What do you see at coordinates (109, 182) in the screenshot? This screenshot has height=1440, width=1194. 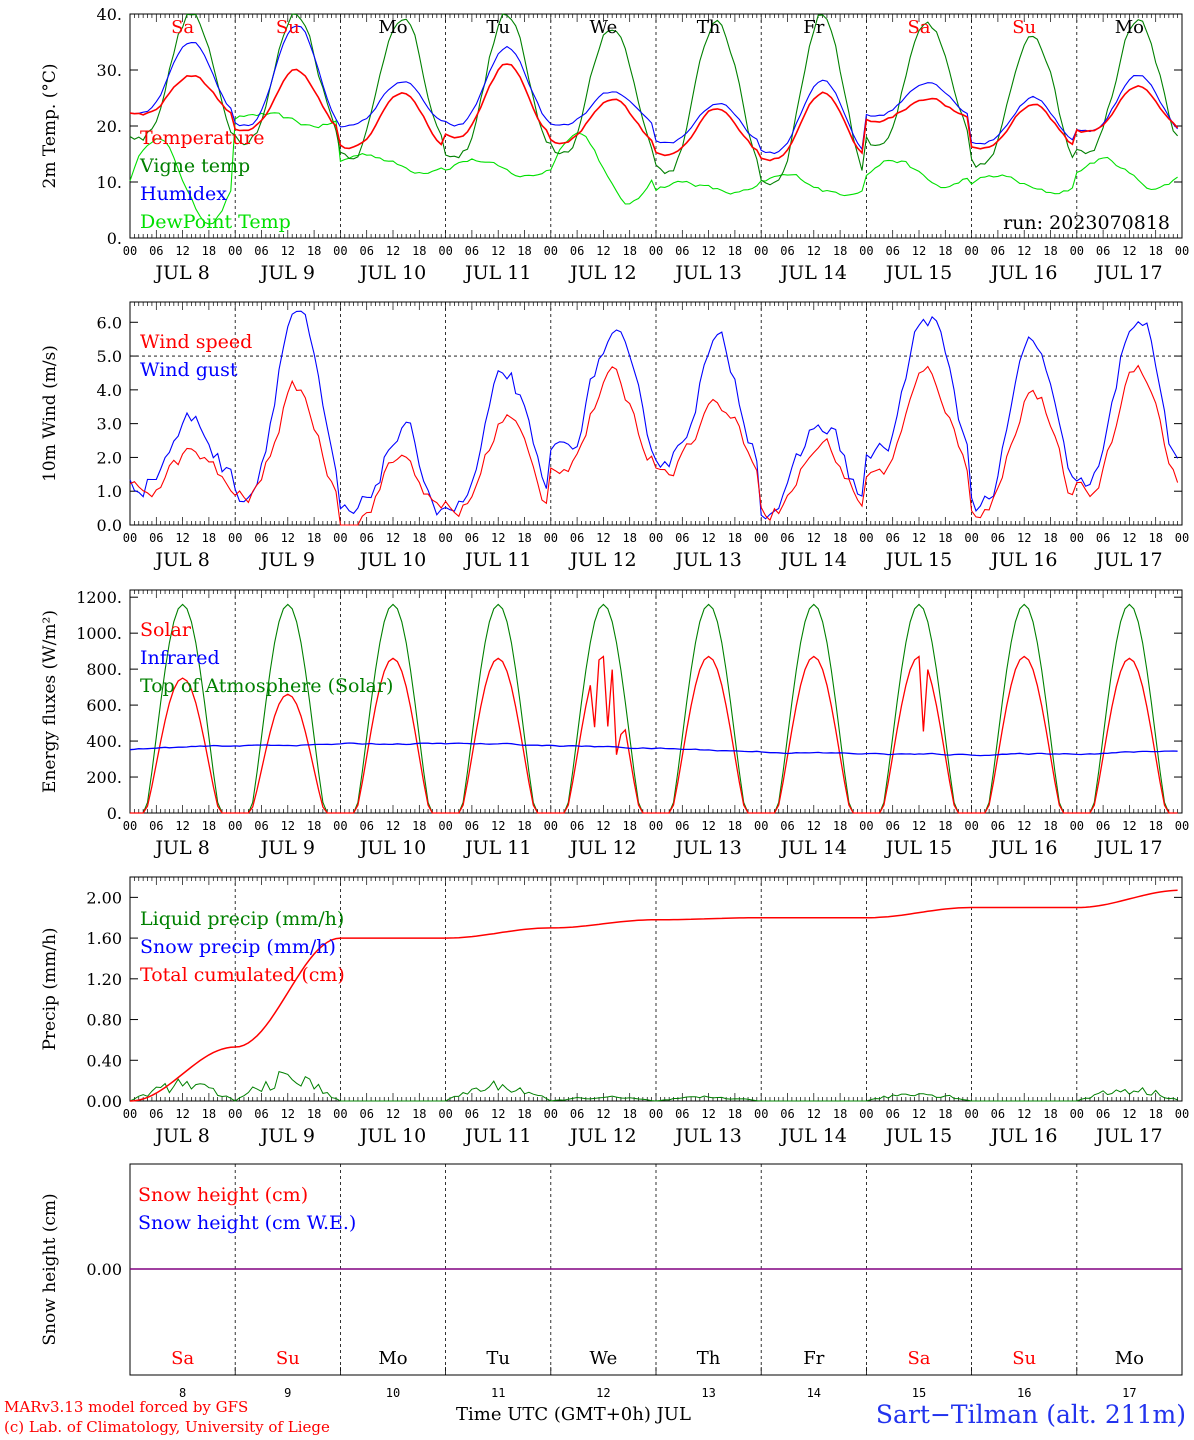 I see `y-tick-label: 10.` at bounding box center [109, 182].